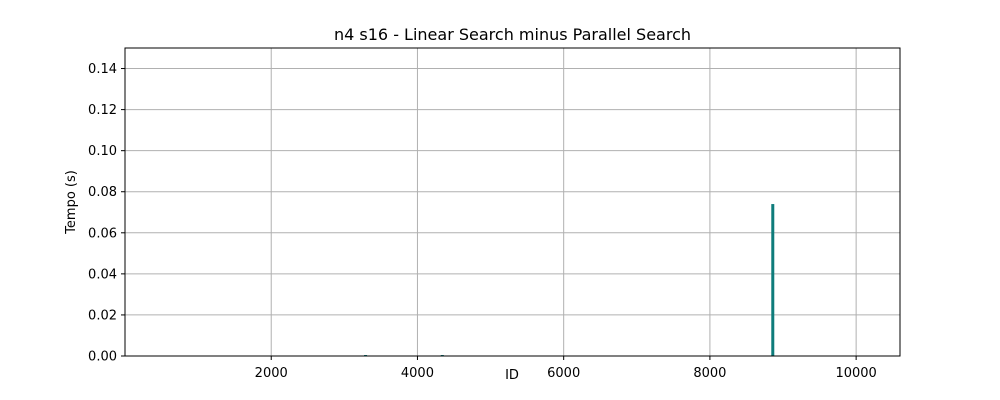 Image resolution: width=1000 pixels, height=400 pixels. What do you see at coordinates (563, 373) in the screenshot?
I see `x-tick-label: 6000` at bounding box center [563, 373].